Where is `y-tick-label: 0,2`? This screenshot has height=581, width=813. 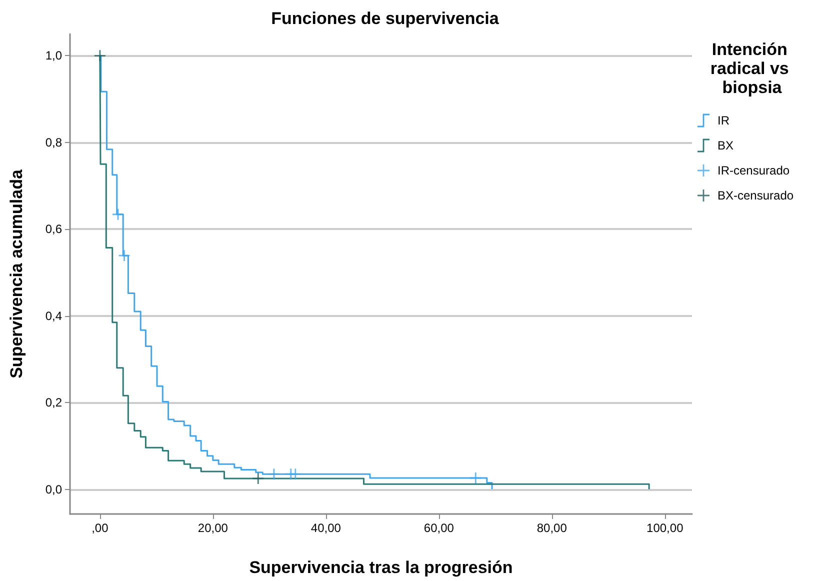
y-tick-label: 0,2 is located at coordinates (53, 403).